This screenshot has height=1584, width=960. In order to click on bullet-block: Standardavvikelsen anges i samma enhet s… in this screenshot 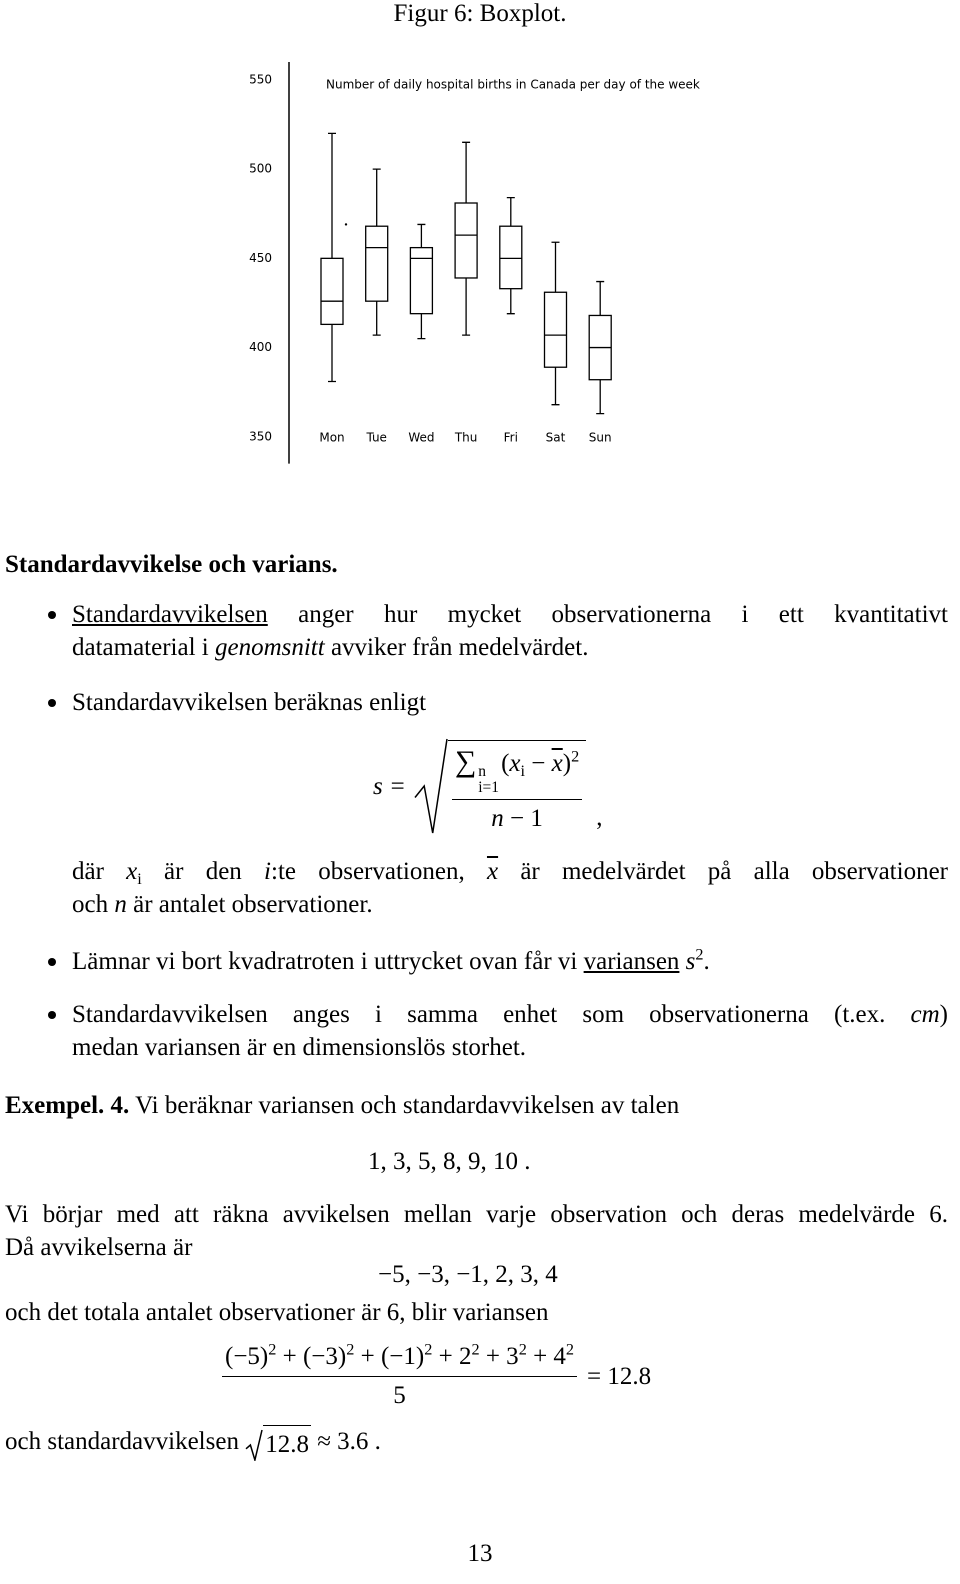, I will do `click(498, 1031)`.